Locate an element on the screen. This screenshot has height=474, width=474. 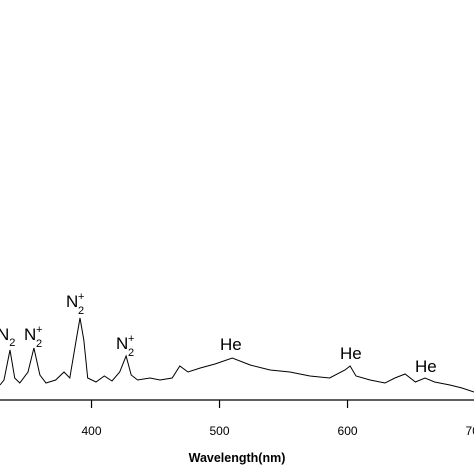
x-tick-label: 600 is located at coordinates (348, 431).